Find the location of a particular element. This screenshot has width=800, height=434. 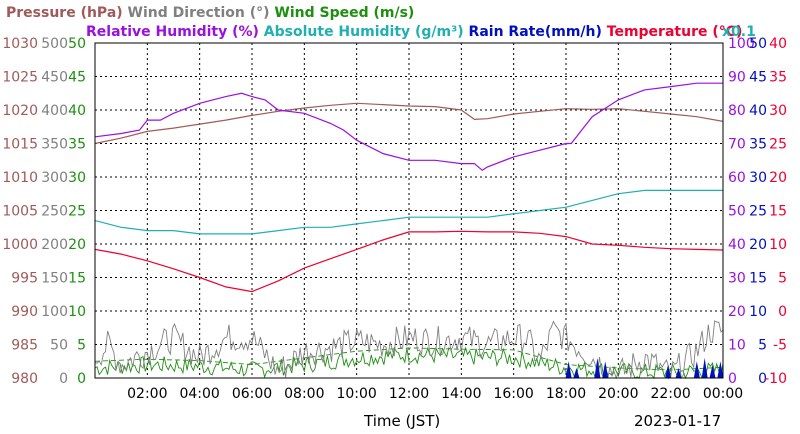

left-axis-0-tick: 1010 is located at coordinates (20, 178).